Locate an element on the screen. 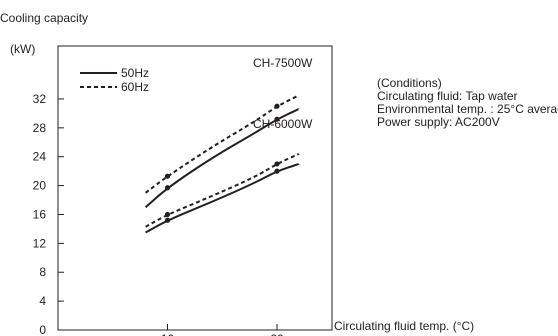 The width and height of the screenshot is (558, 336). y-tick-label: 16 is located at coordinates (40, 214).